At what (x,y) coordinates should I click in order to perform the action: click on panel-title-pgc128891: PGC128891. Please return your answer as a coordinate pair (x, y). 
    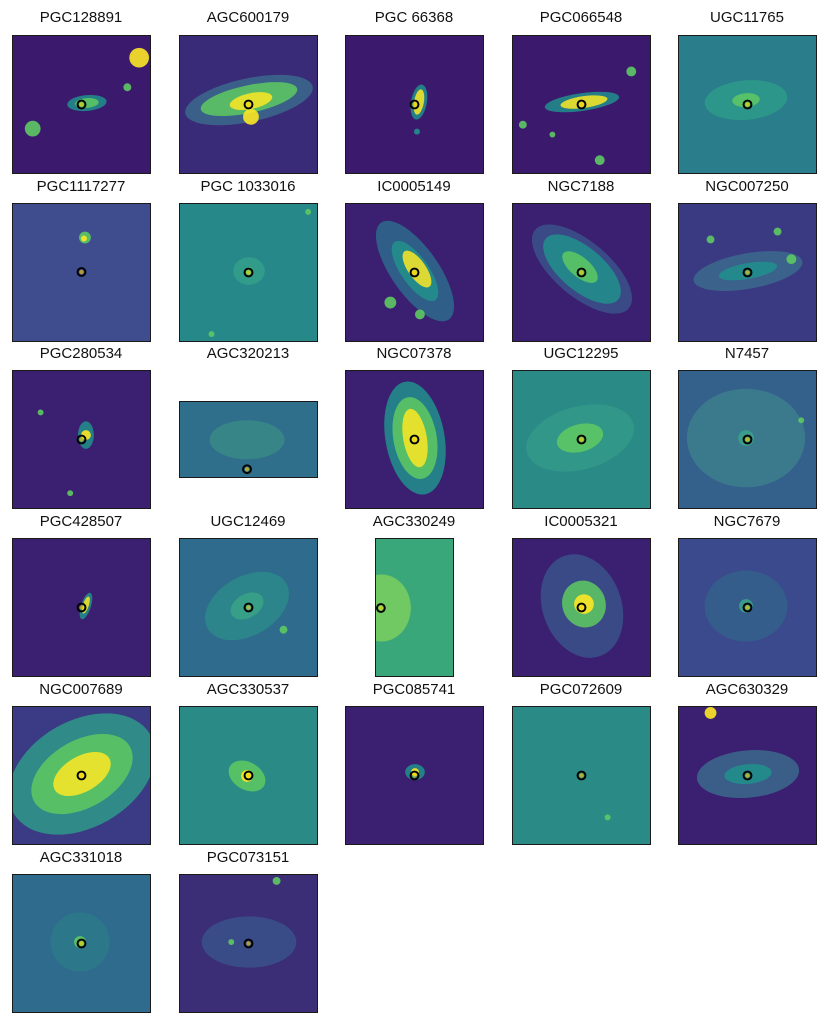
    Looking at the image, I should click on (81, 17).